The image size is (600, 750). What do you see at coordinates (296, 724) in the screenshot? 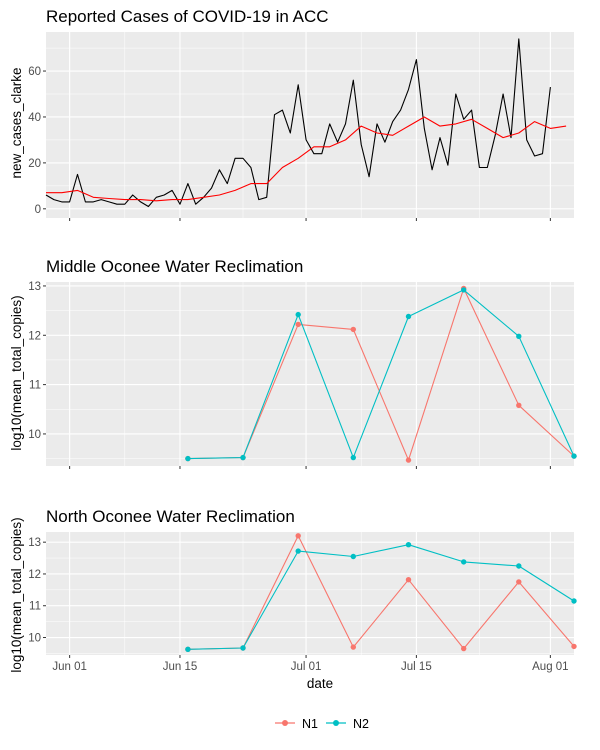
I see `legend-item-n1: N1` at bounding box center [296, 724].